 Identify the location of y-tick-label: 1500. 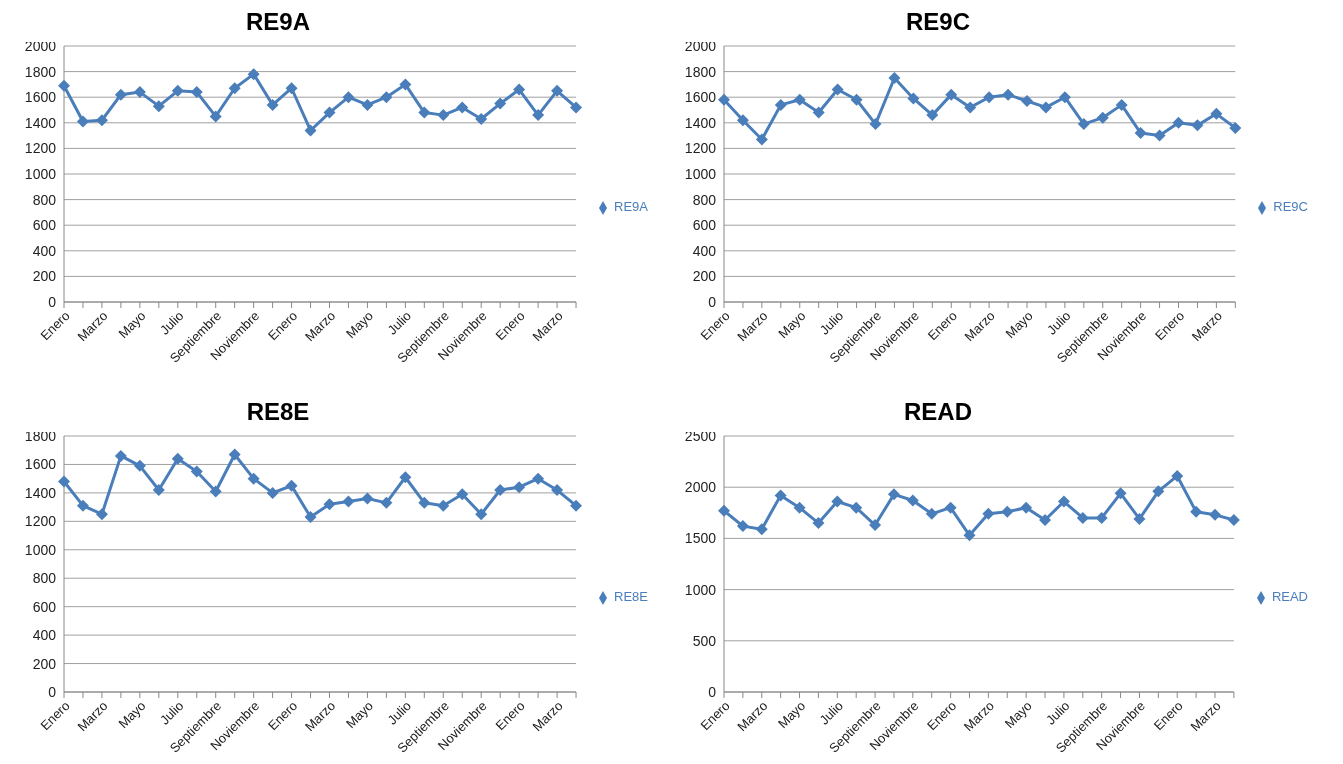
(700, 538).